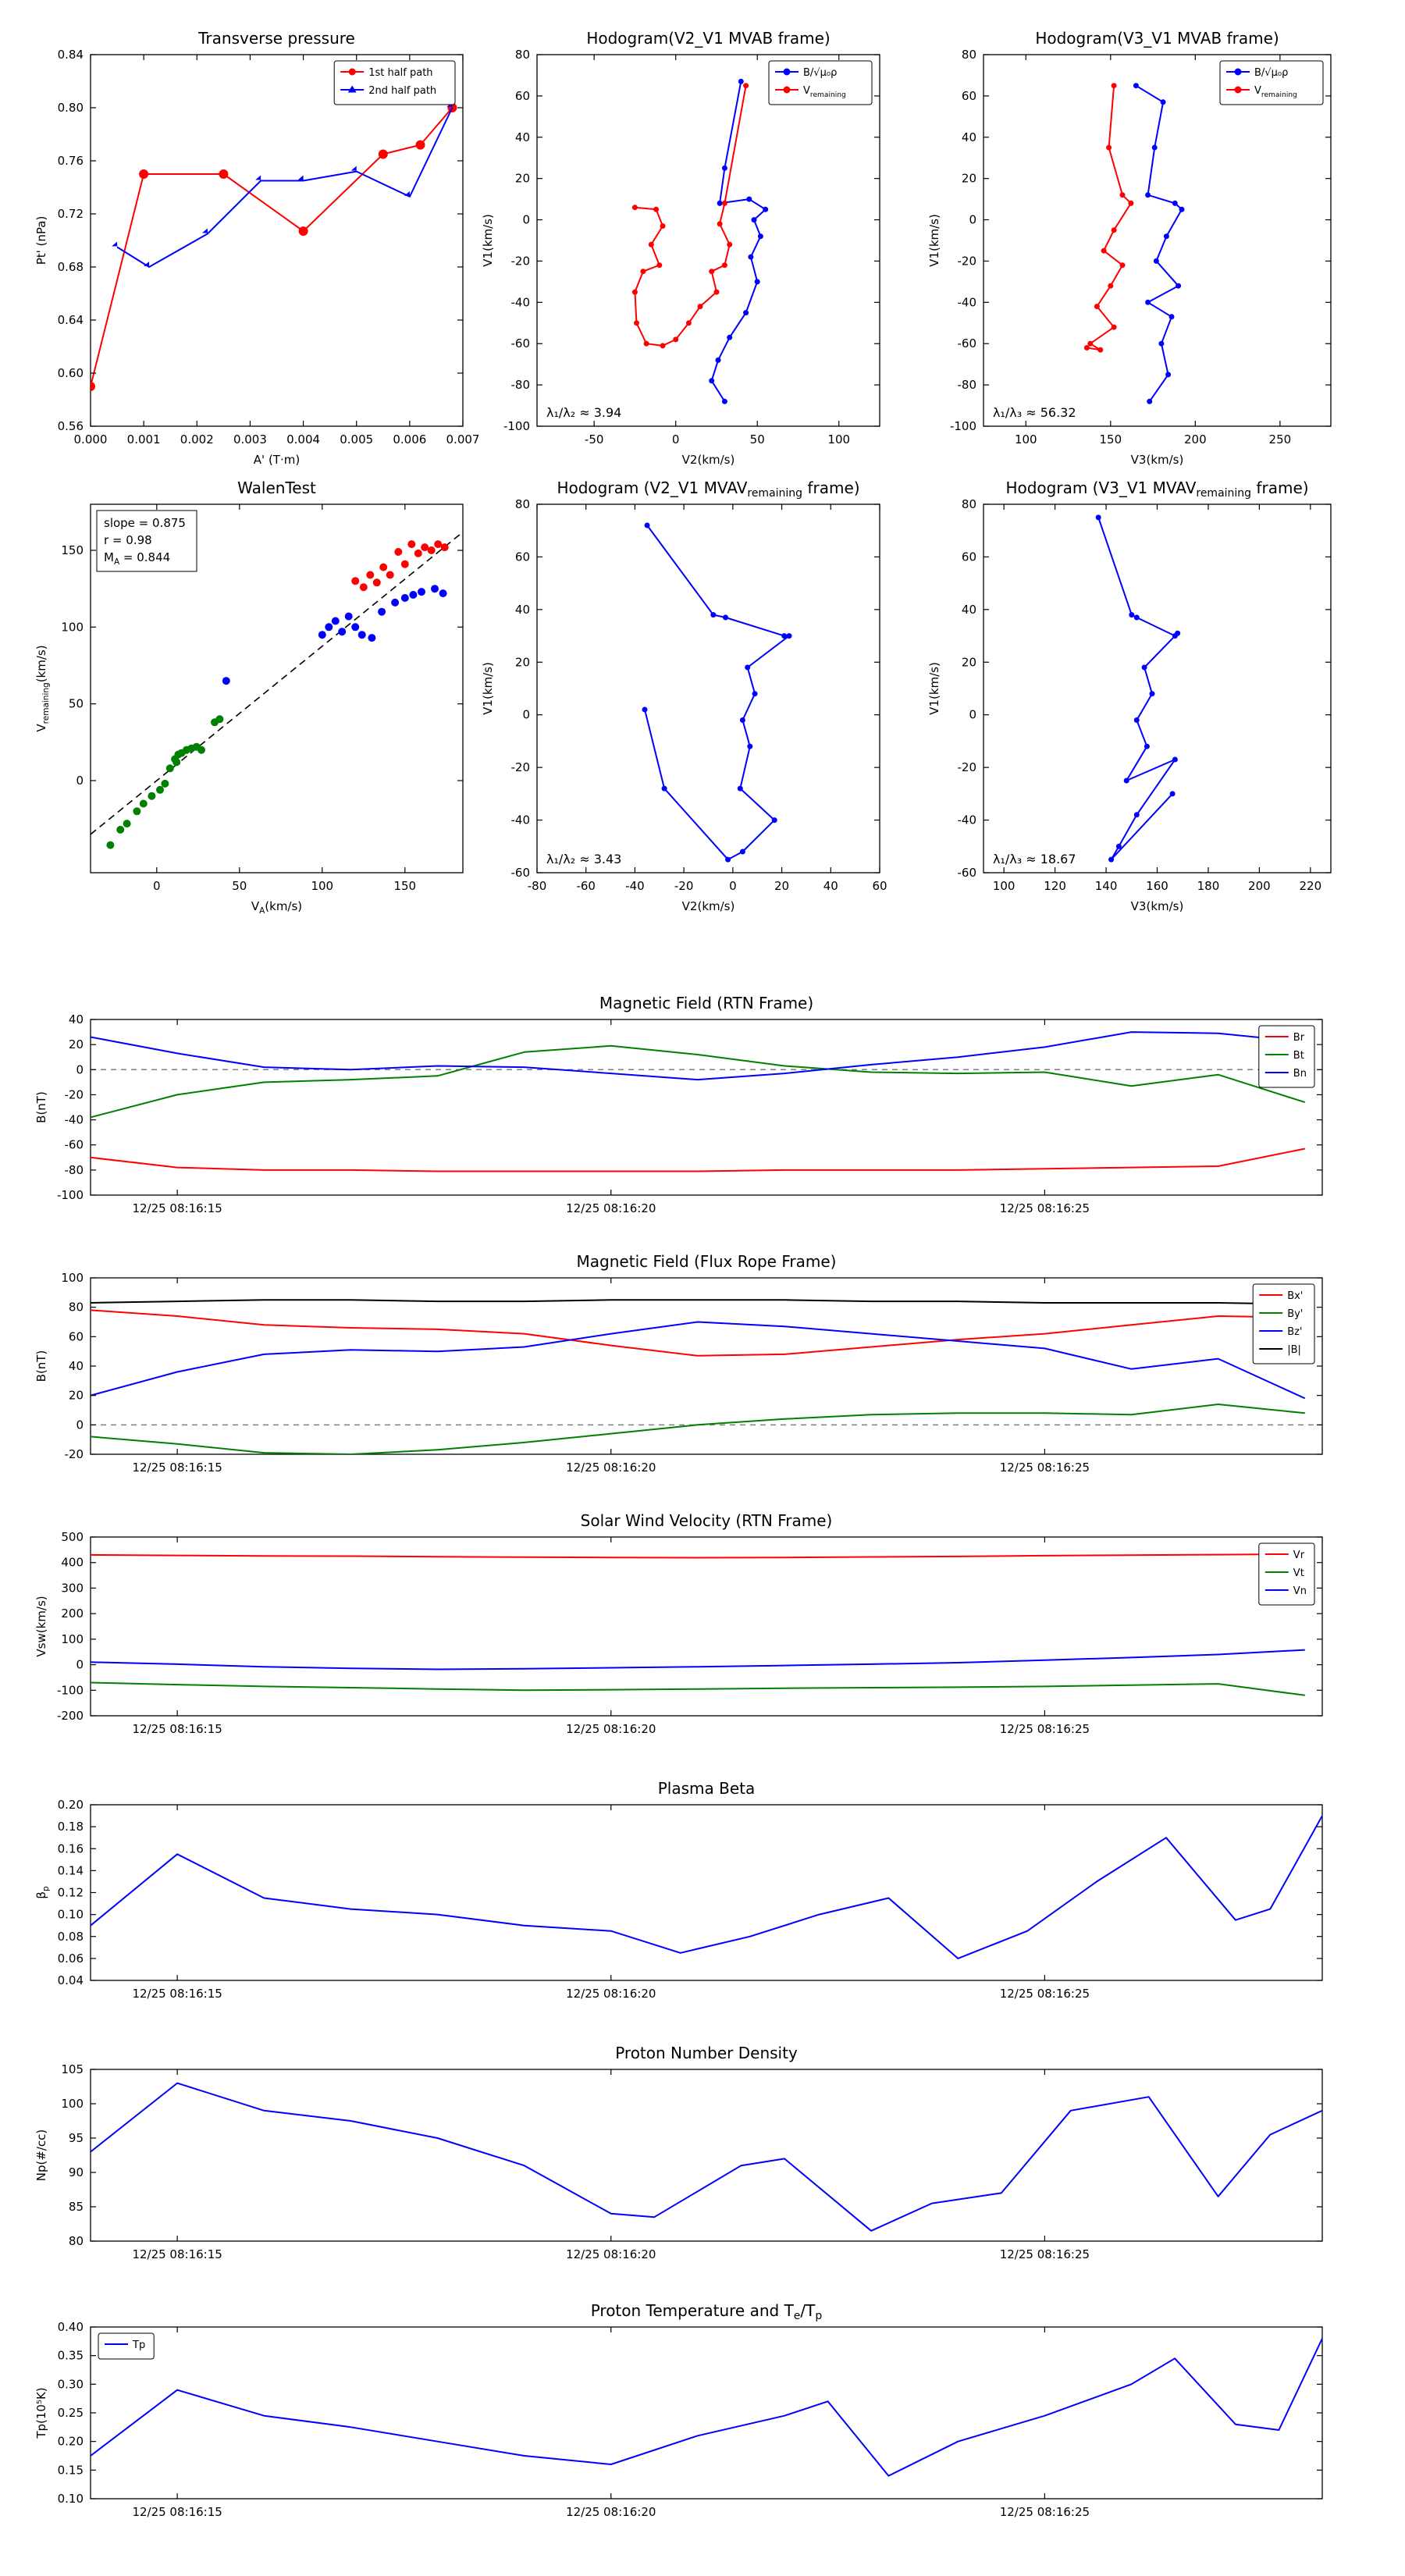 The height and width of the screenshot is (2576, 1405). I want to click on svg-text: 0.15, so click(71, 2470).